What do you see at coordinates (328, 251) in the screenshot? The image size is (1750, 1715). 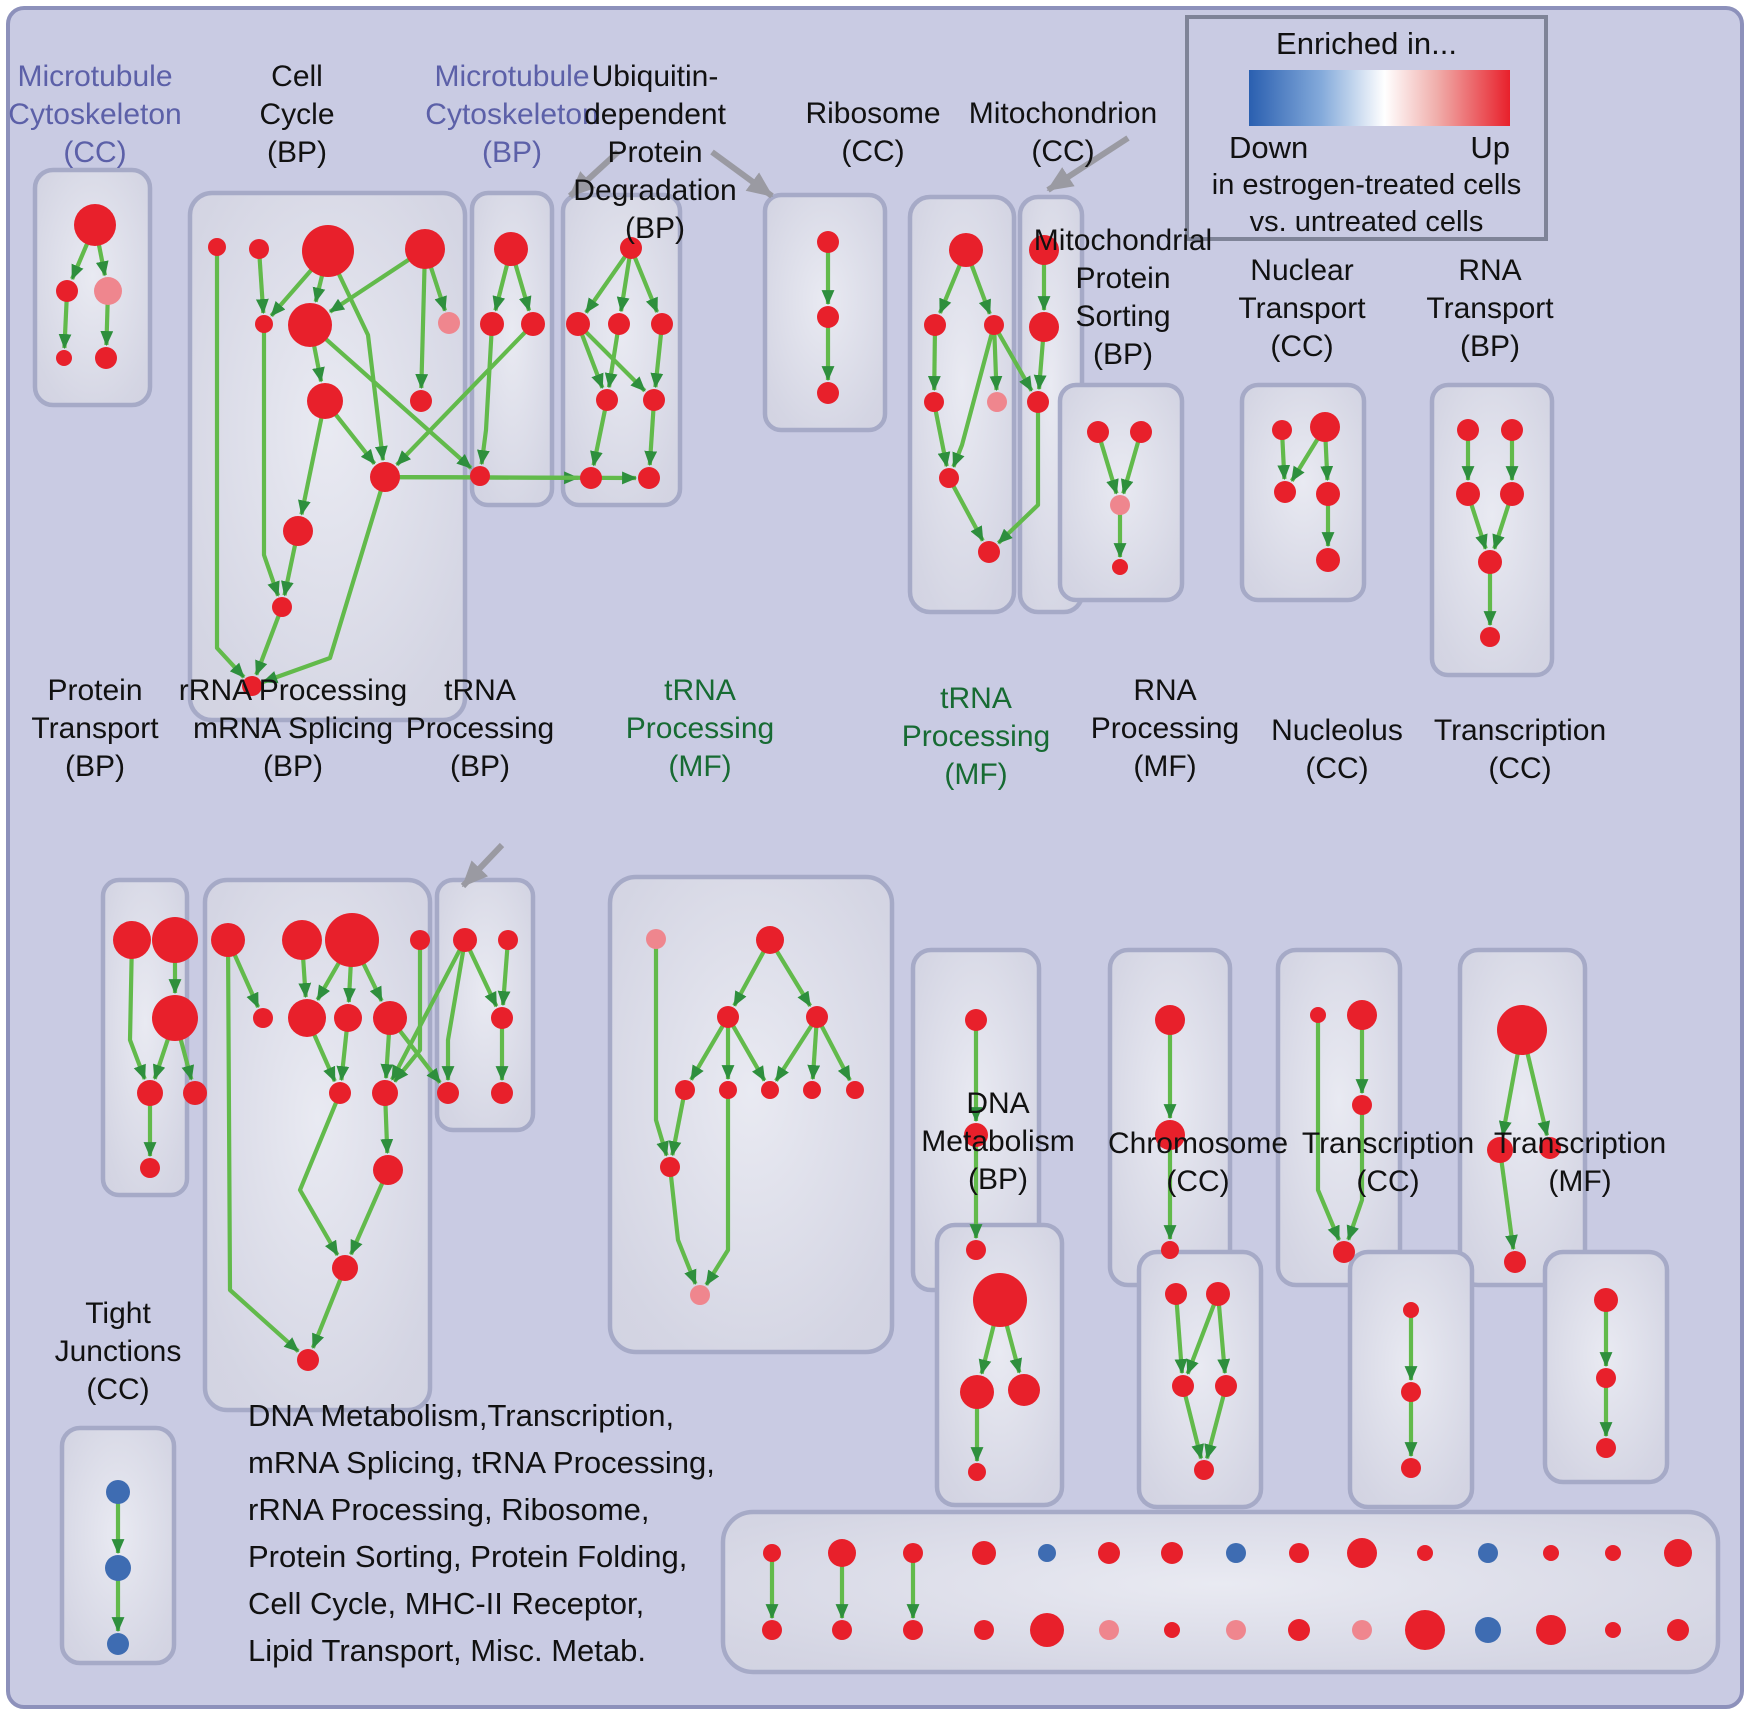 I see `go-node-c3` at bounding box center [328, 251].